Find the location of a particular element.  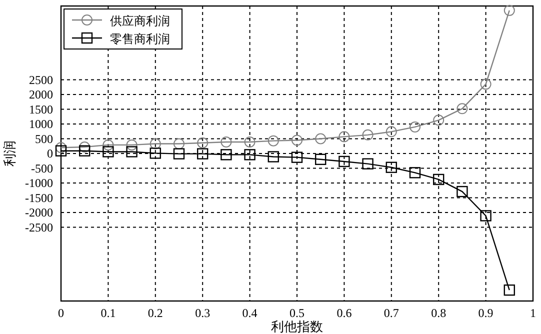

x-tick-label: 0 is located at coordinates (61, 313).